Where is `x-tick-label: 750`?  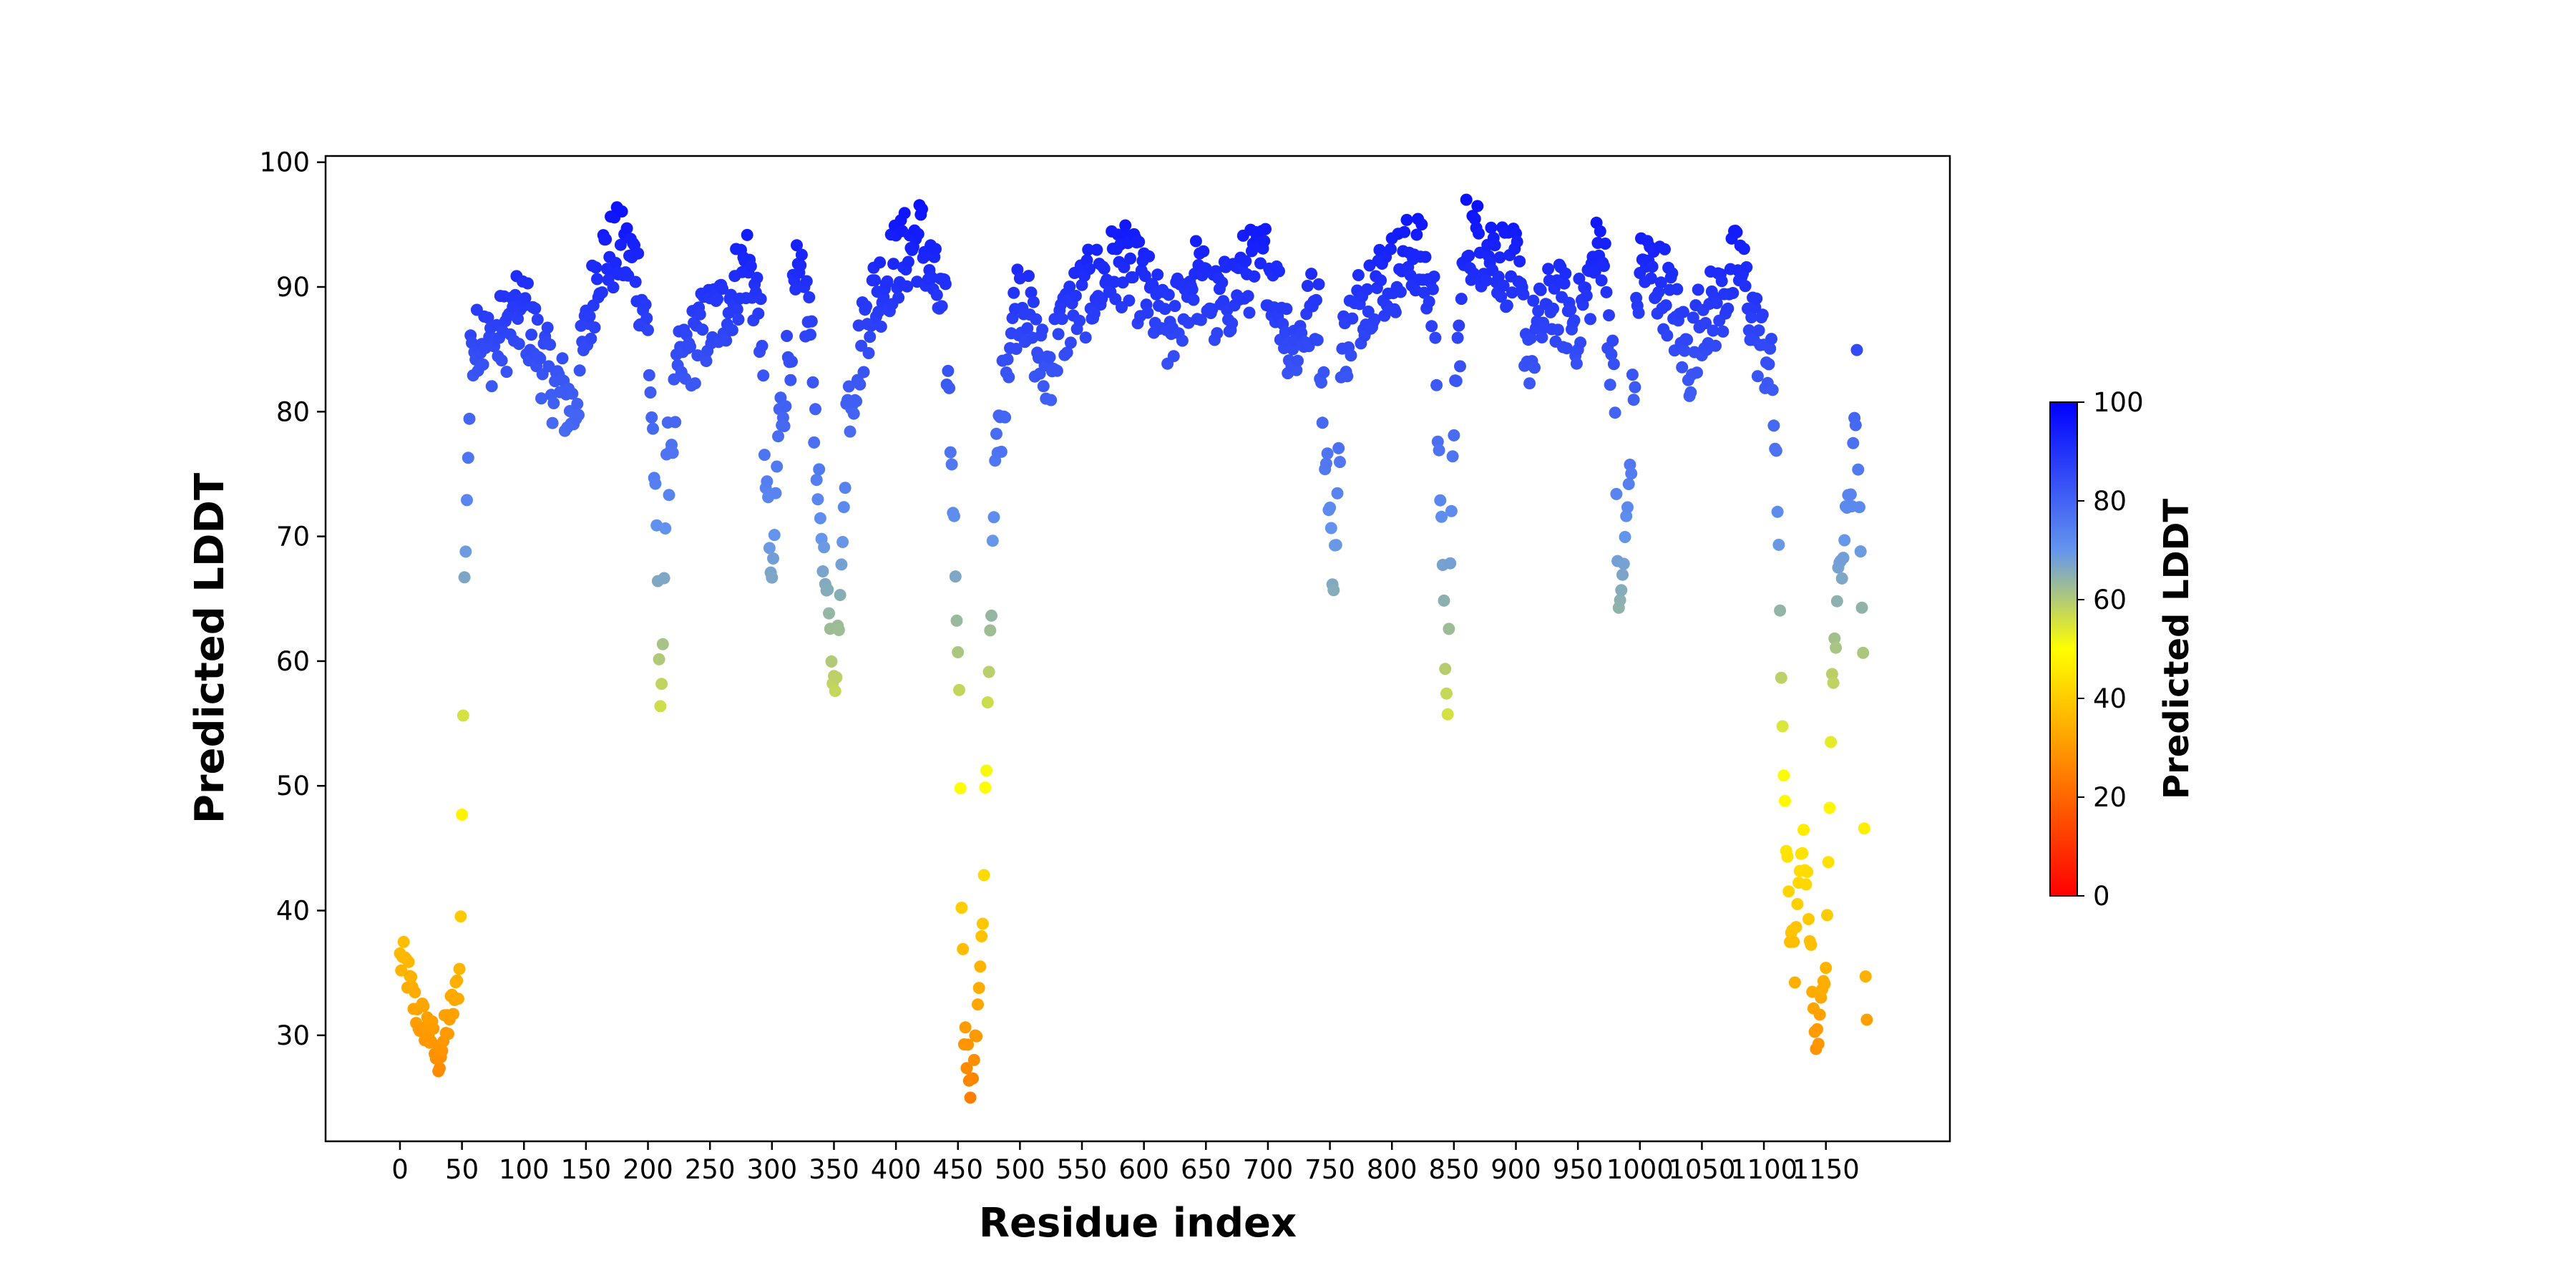
x-tick-label: 750 is located at coordinates (1329, 1169).